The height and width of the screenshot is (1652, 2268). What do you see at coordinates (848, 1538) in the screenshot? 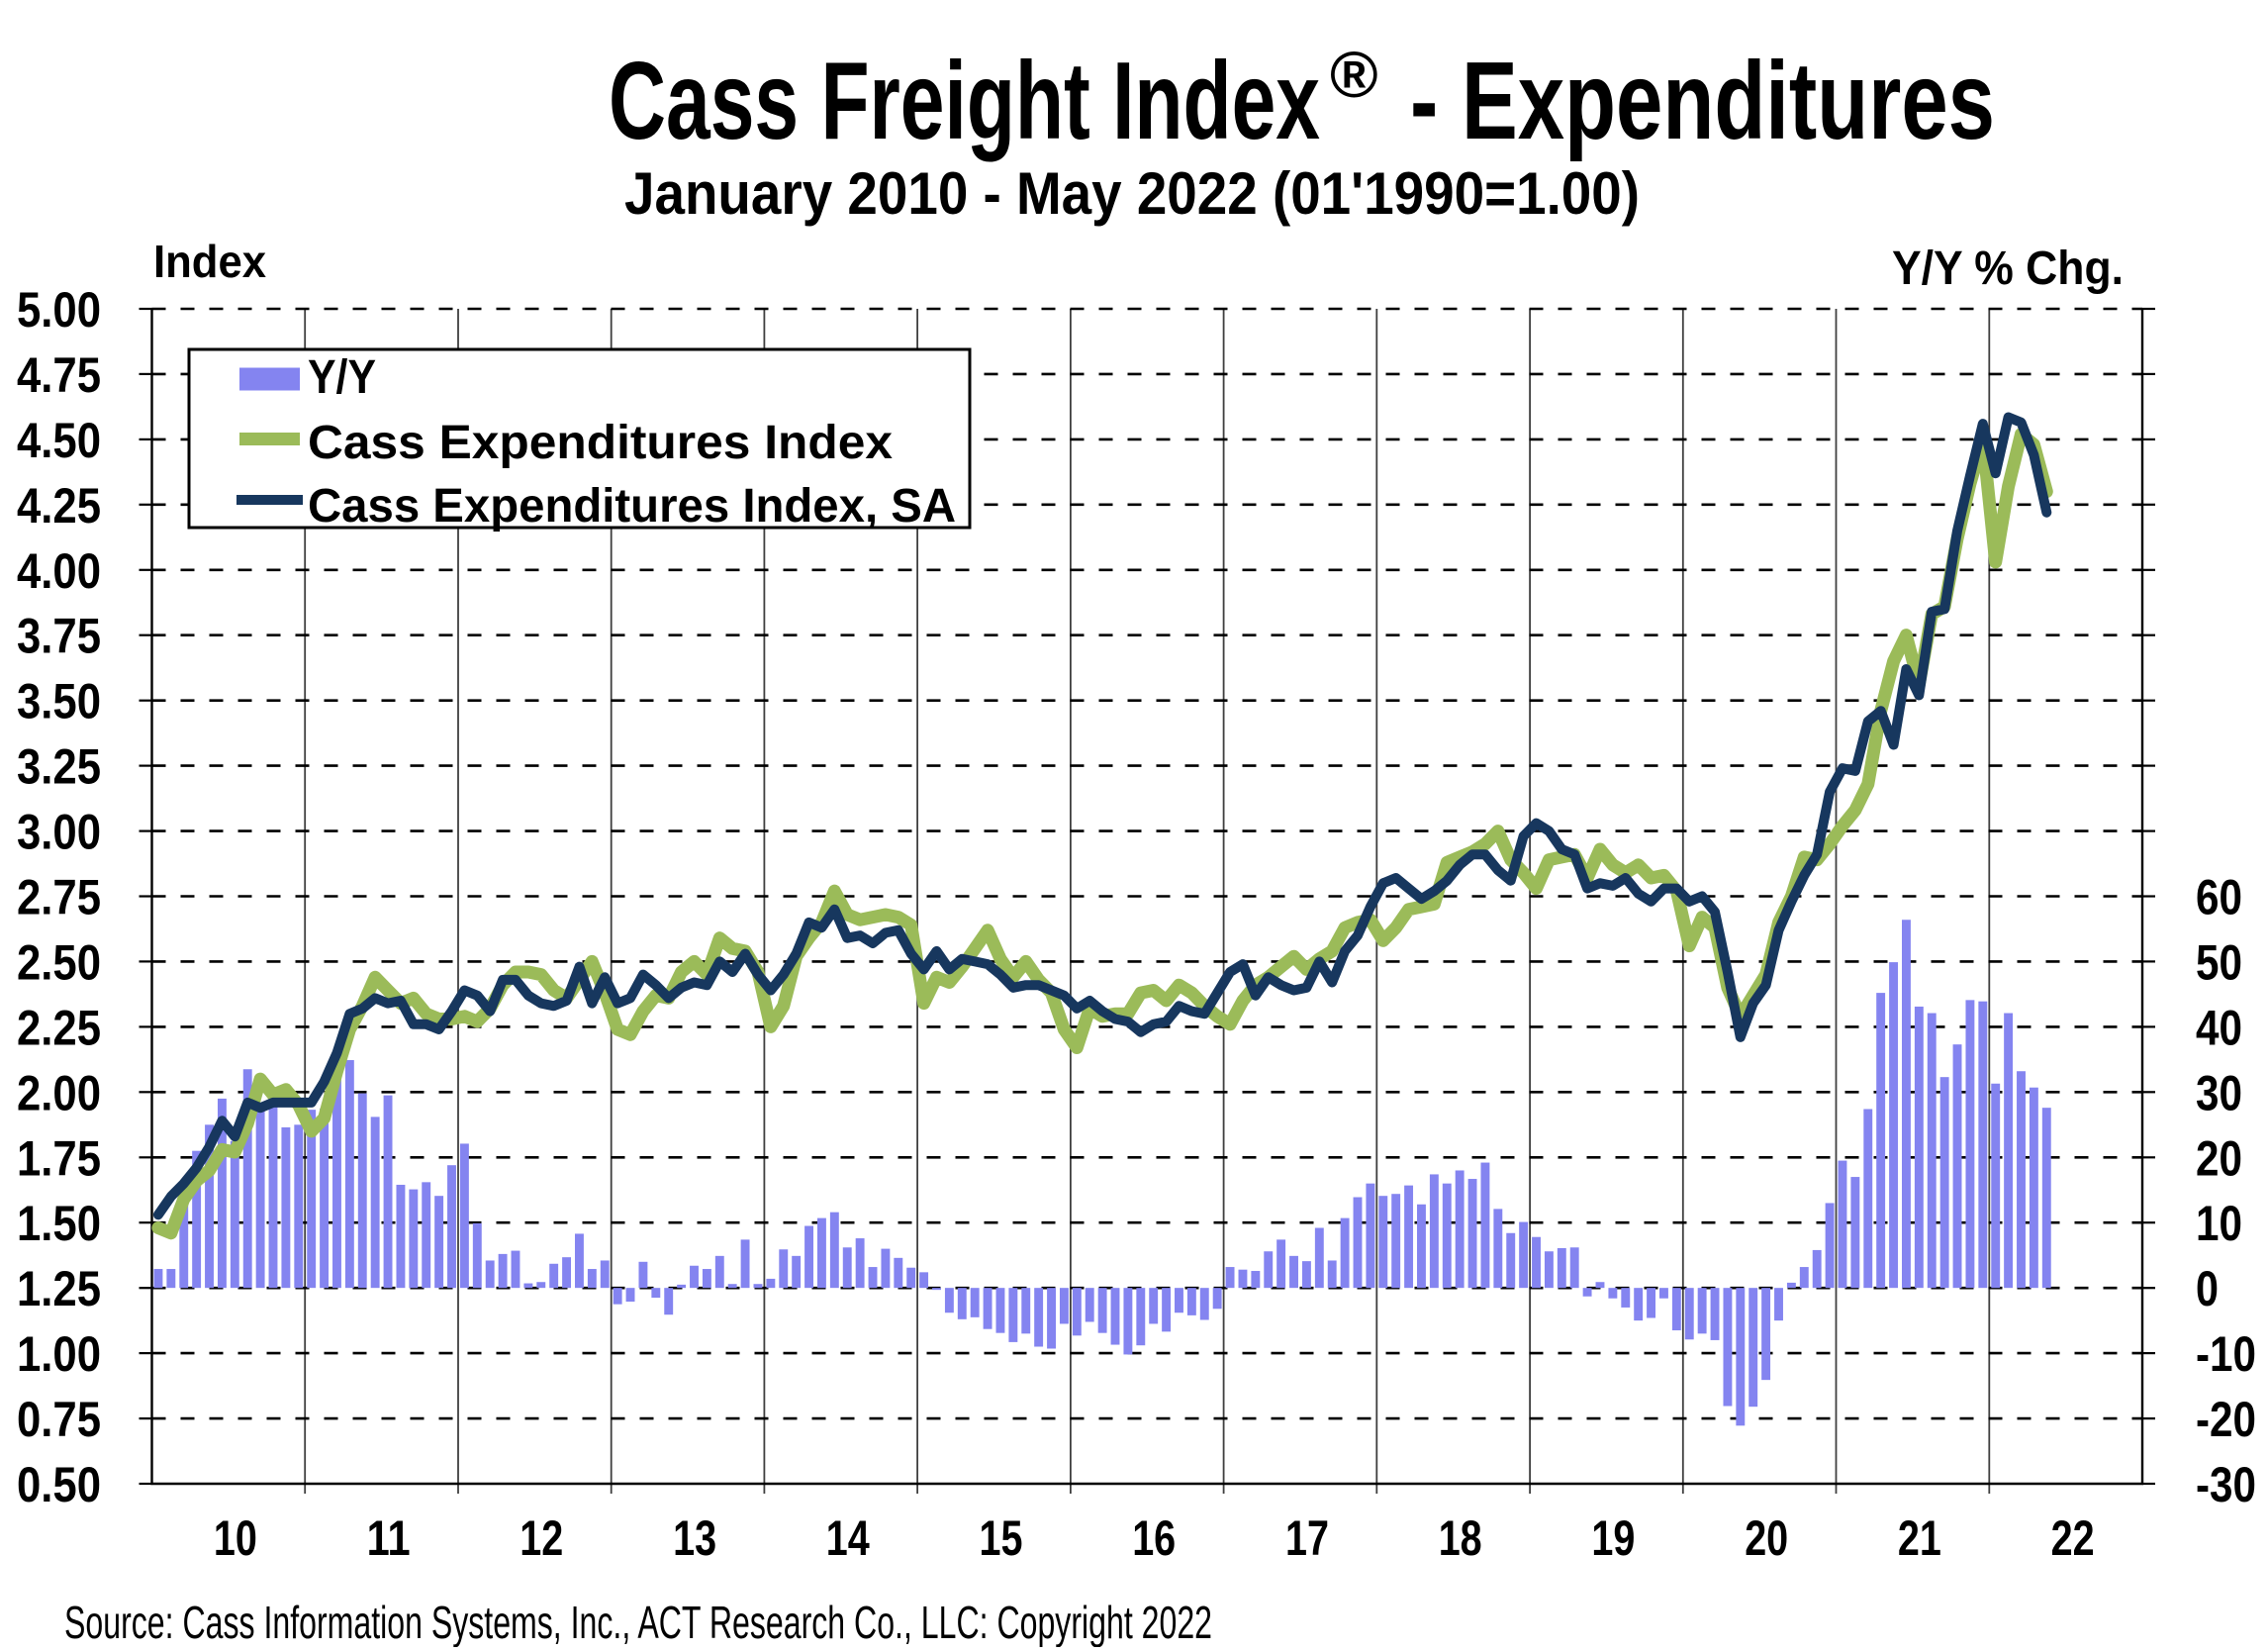
I see `svg-text: 14` at bounding box center [848, 1538].